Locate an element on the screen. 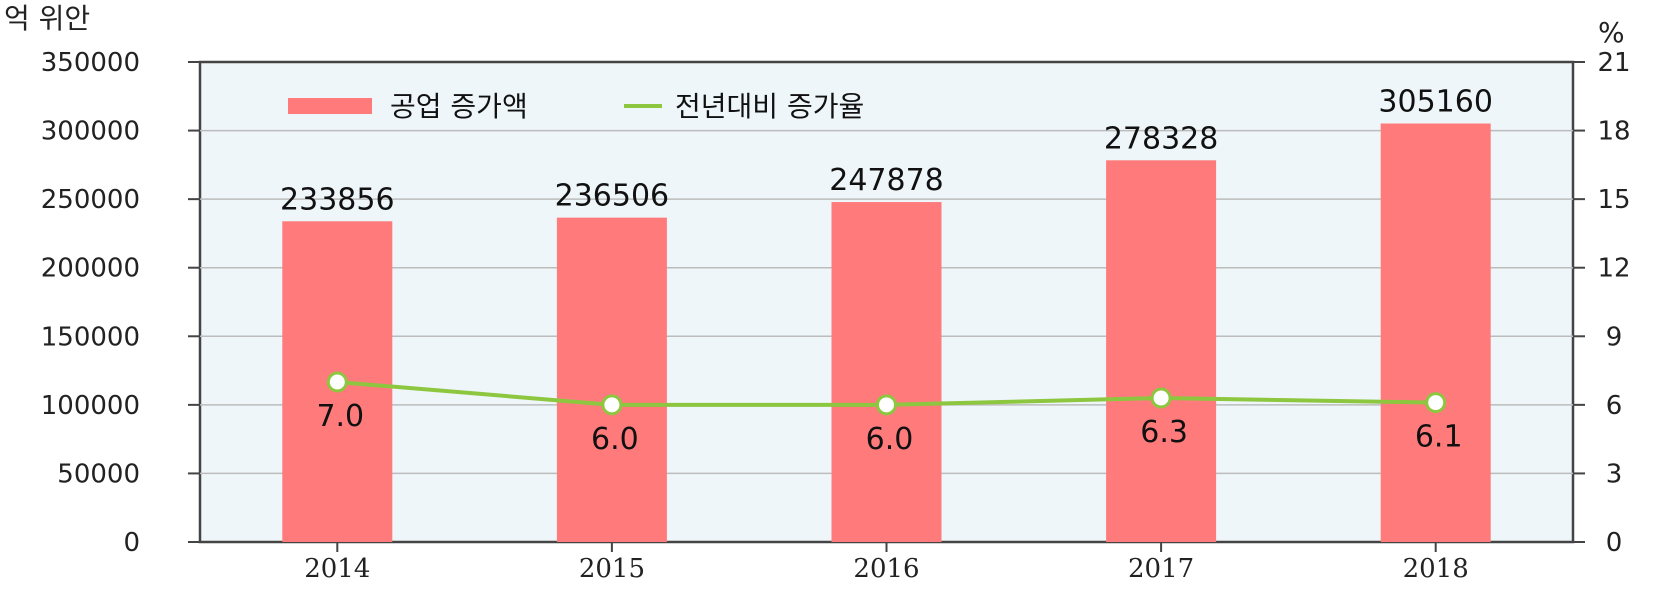 The height and width of the screenshot is (594, 1667). rate-line: 7.0 6.0 6.0 6.3 6.1 is located at coordinates (889, 414).